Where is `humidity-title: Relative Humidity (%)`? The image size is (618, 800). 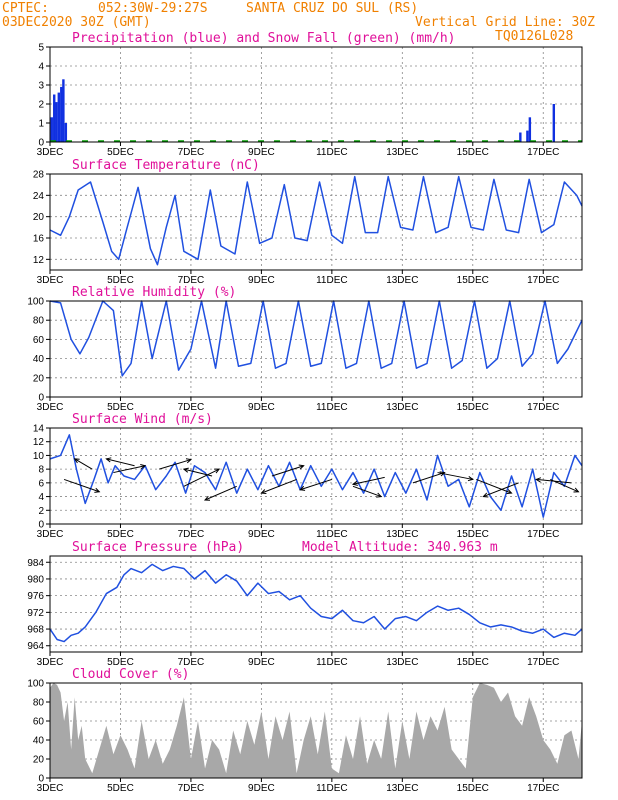
humidity-title: Relative Humidity (%) is located at coordinates (154, 292).